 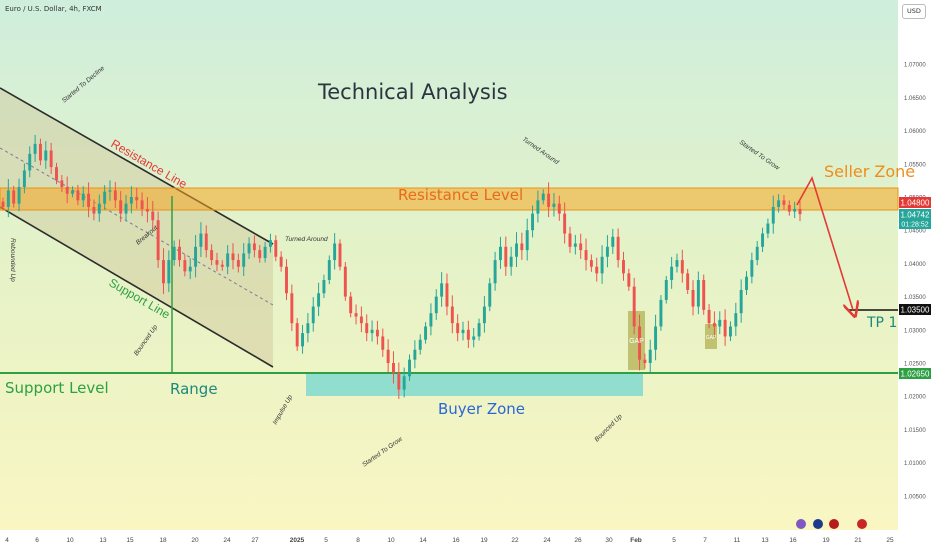 What do you see at coordinates (391, 540) in the screenshot?
I see `time-tick-label: 10` at bounding box center [391, 540].